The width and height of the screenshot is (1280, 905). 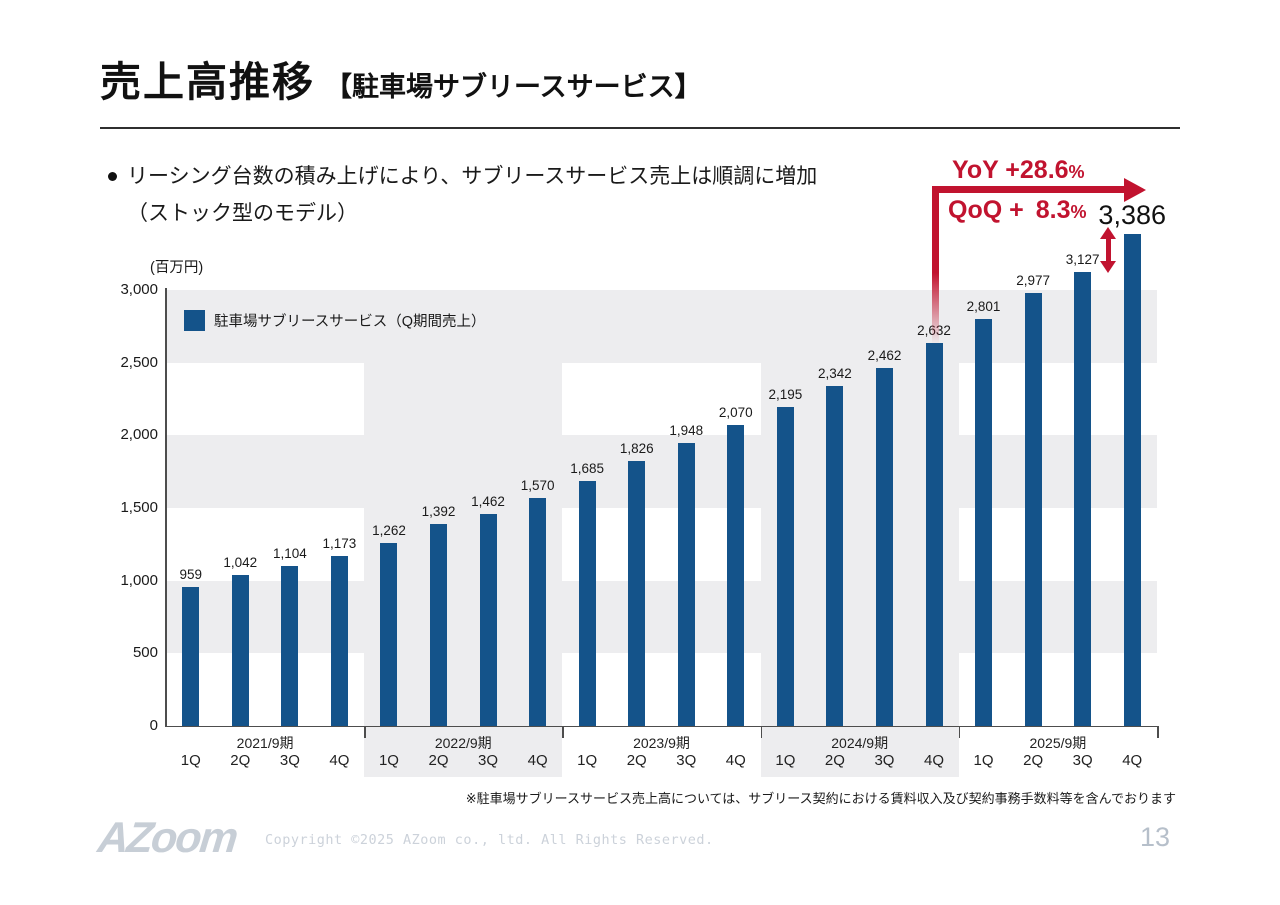 What do you see at coordinates (112, 176) in the screenshot?
I see `bullet-dot-icon` at bounding box center [112, 176].